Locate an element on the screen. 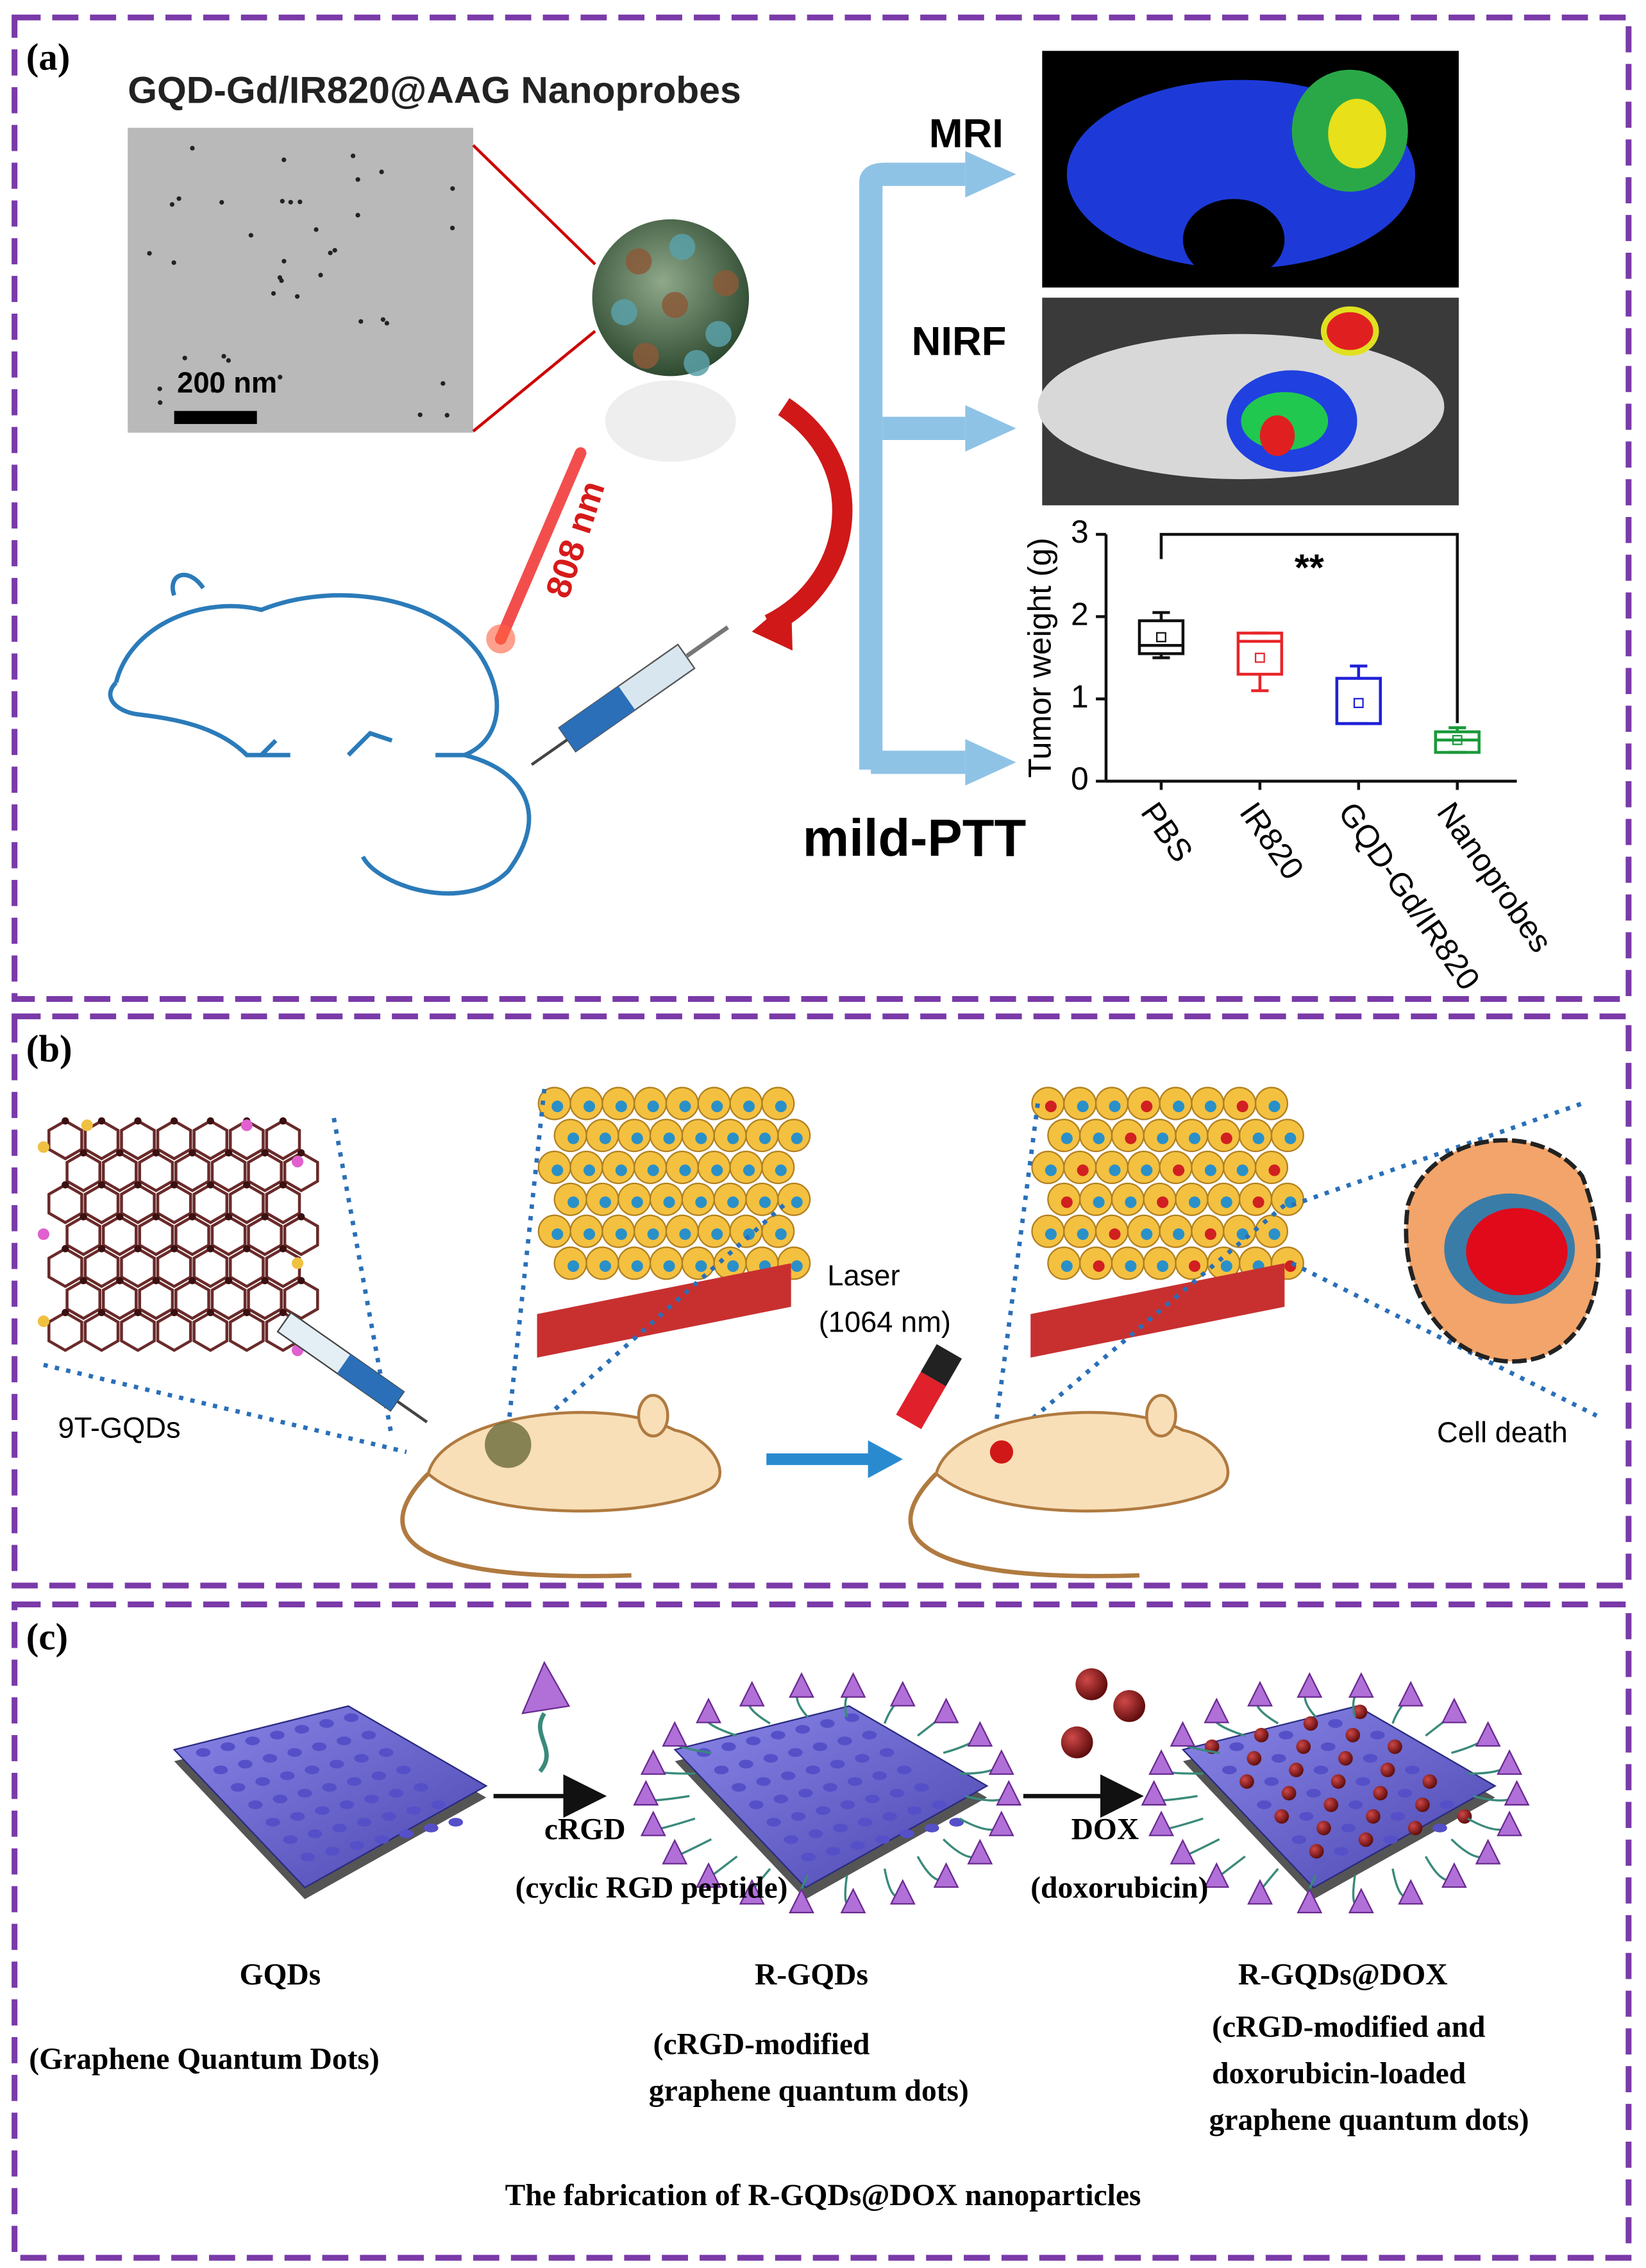  functional-group is located at coordinates (297, 1263).